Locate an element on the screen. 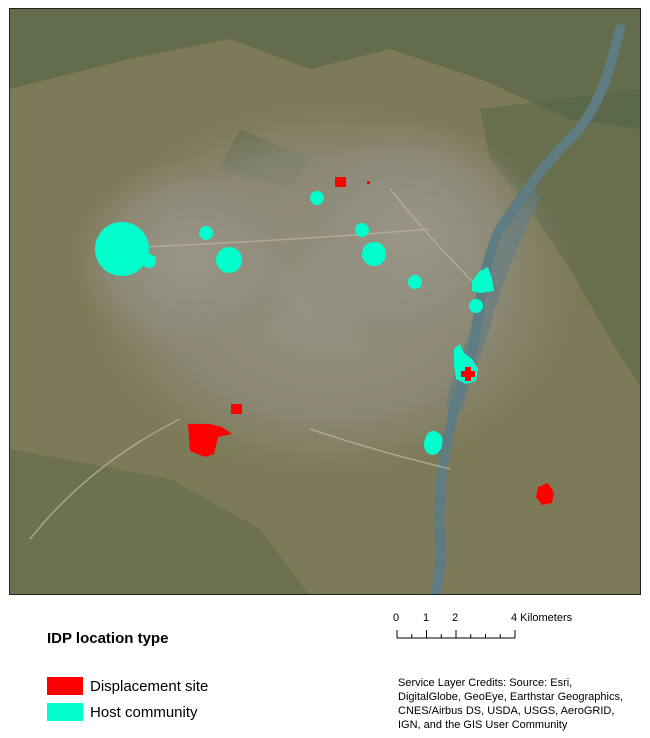  legend-label: Displacement site is located at coordinates (149, 686).